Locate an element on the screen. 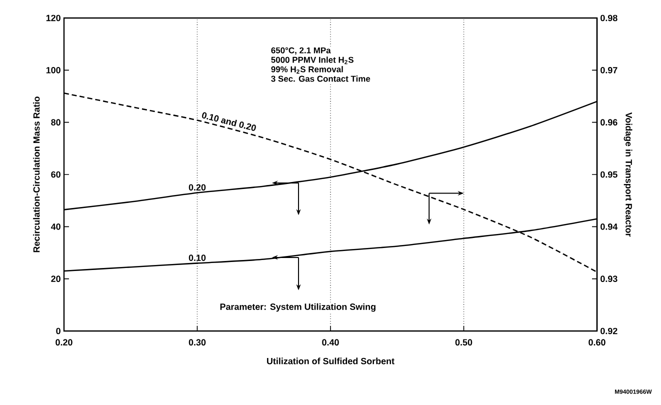 The image size is (661, 405). y-tick-label: 40 is located at coordinates (55, 226).